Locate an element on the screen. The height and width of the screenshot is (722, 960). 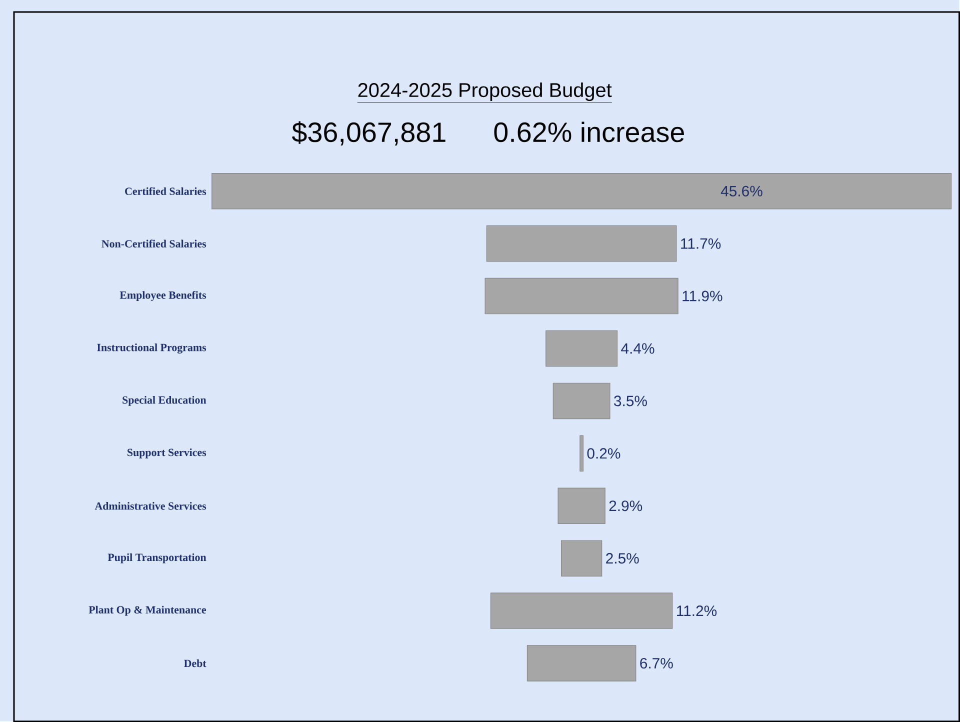
data-label: 45.6% is located at coordinates (741, 191).